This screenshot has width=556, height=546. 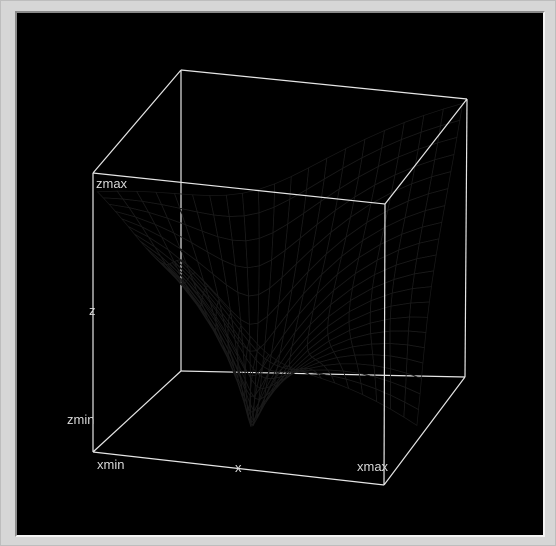 I want to click on zmax-label: zmax, so click(x=112, y=183).